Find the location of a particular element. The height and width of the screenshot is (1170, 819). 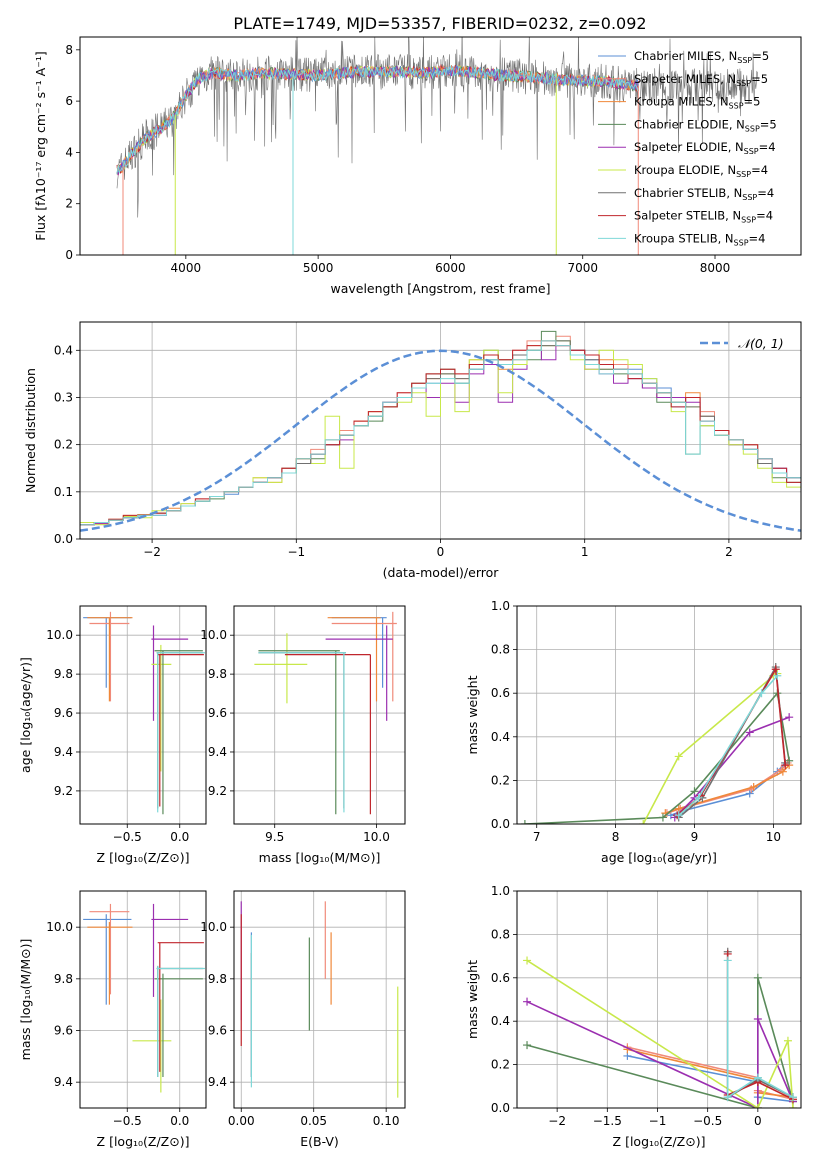

z_vs_age-ytick-label: 10.0 is located at coordinates (59, 635).